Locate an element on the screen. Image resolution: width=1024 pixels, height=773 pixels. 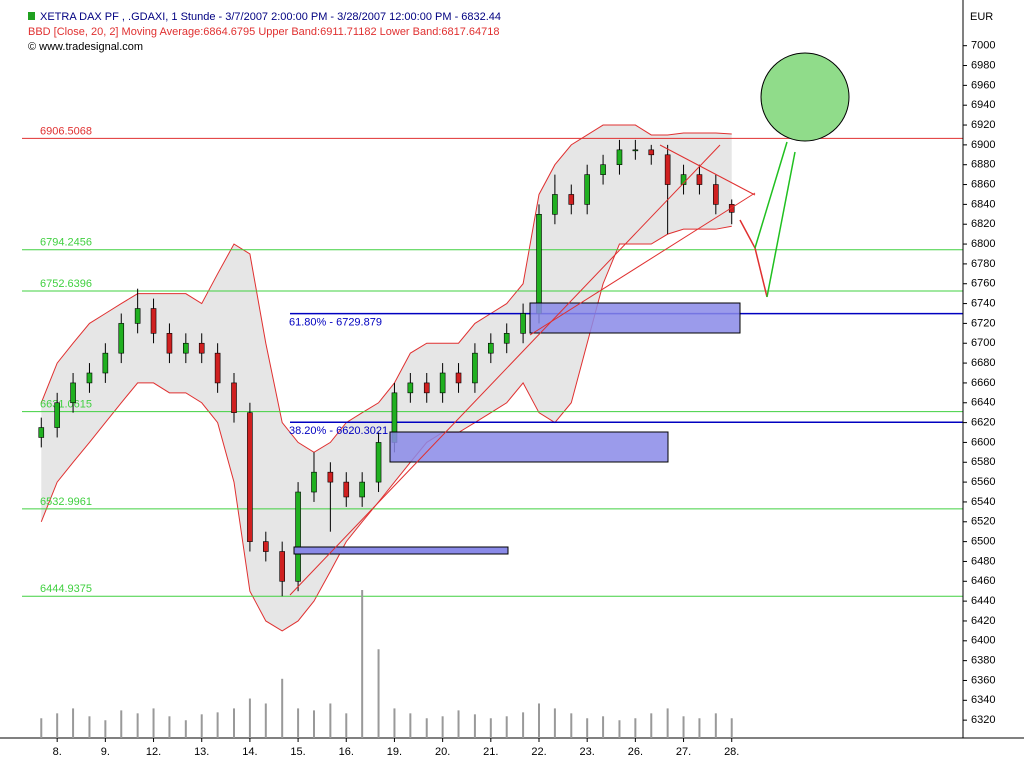
level-label: 6752.6396 is located at coordinates (66, 284).